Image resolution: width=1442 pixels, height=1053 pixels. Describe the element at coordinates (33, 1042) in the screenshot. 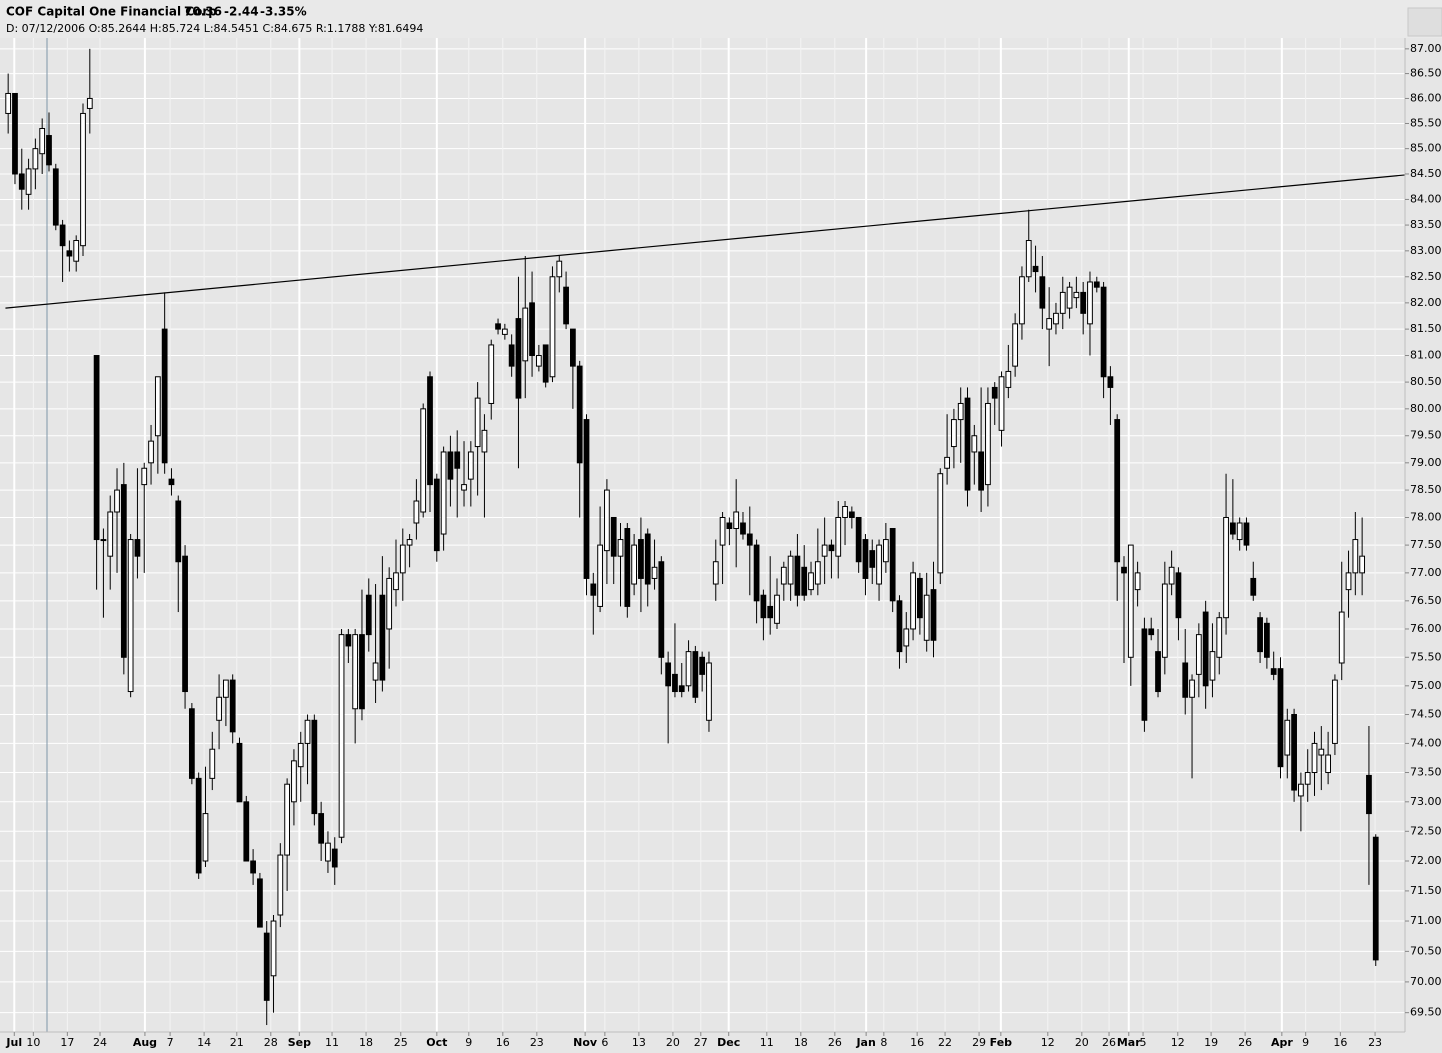

I see `x-tick-label: 10` at that location.